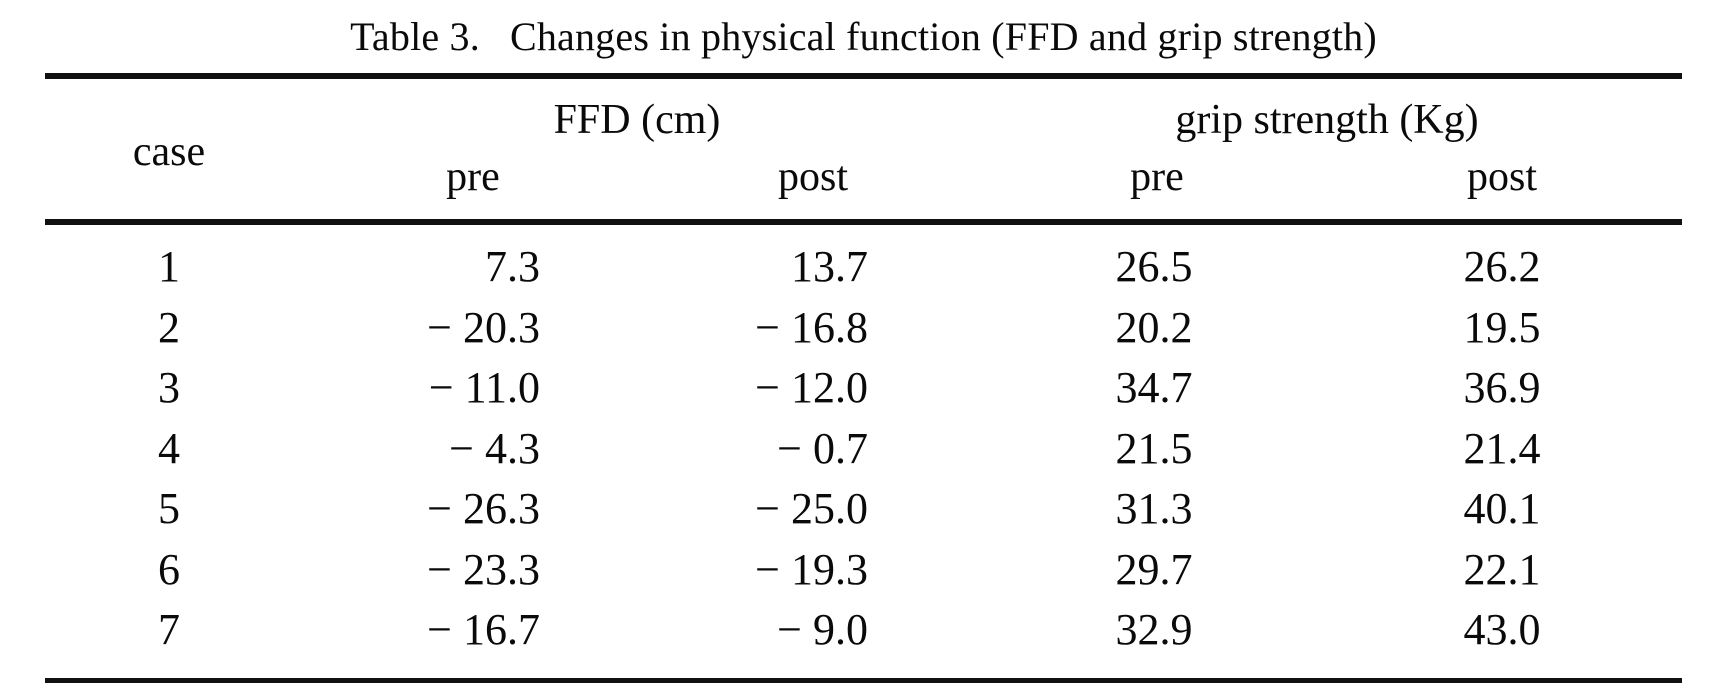 Image resolution: width=1714 pixels, height=697 pixels. What do you see at coordinates (169, 508) in the screenshot?
I see `cell-case: 5` at bounding box center [169, 508].